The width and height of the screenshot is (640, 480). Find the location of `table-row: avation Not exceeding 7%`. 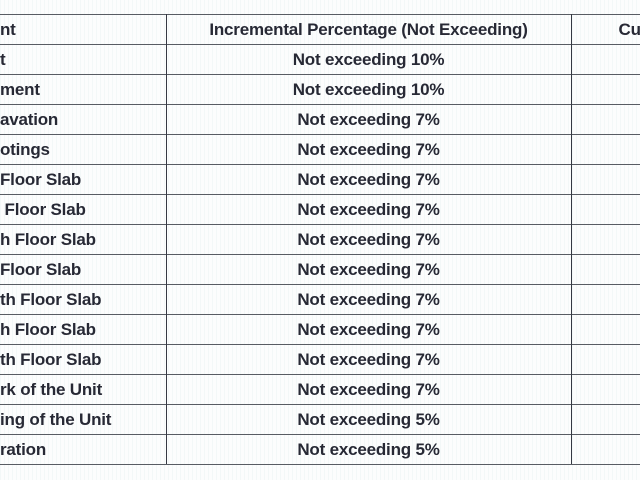

table-row: avation Not exceeding 7% is located at coordinates (320, 119).